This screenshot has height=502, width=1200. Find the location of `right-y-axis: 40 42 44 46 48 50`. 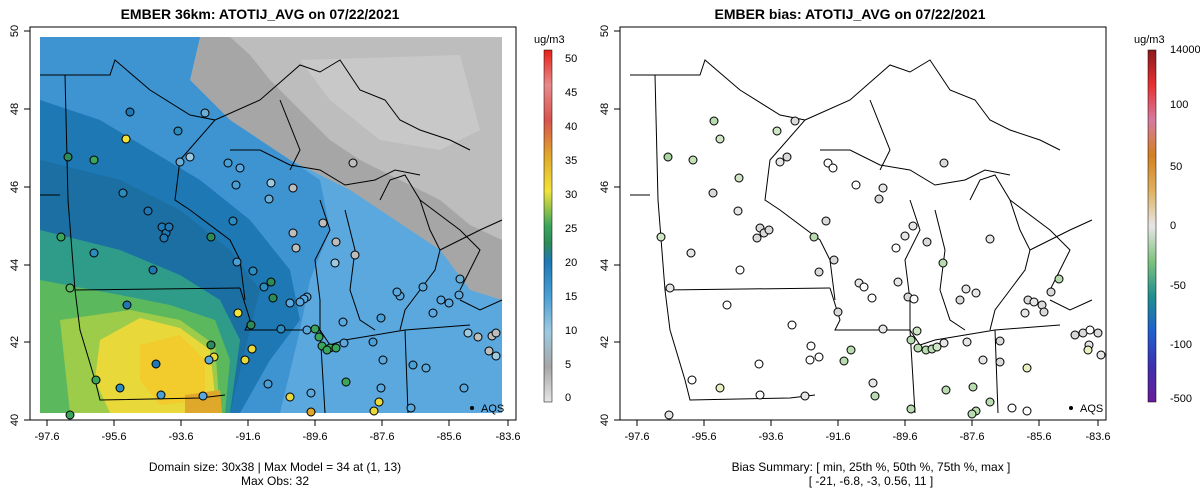

right-y-axis: 40 42 44 46 48 50 is located at coordinates (610, 225).